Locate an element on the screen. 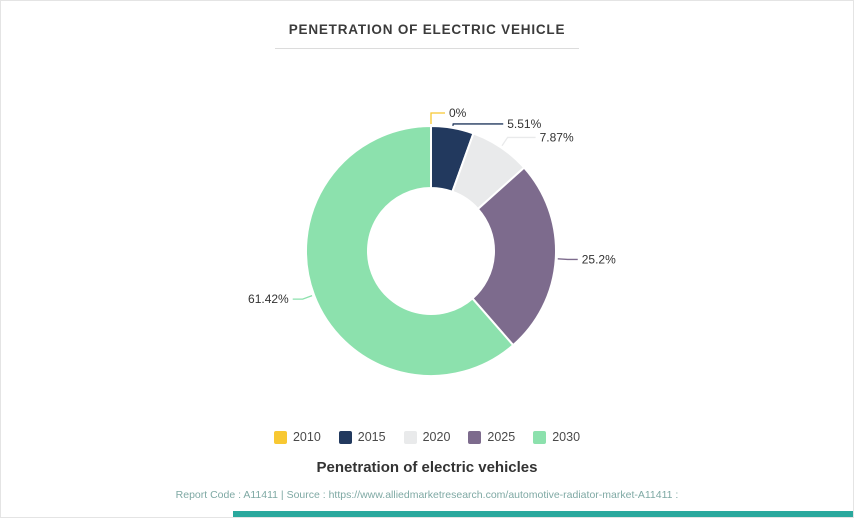 This screenshot has width=854, height=518. leader-line-2010 is located at coordinates (437, 118).